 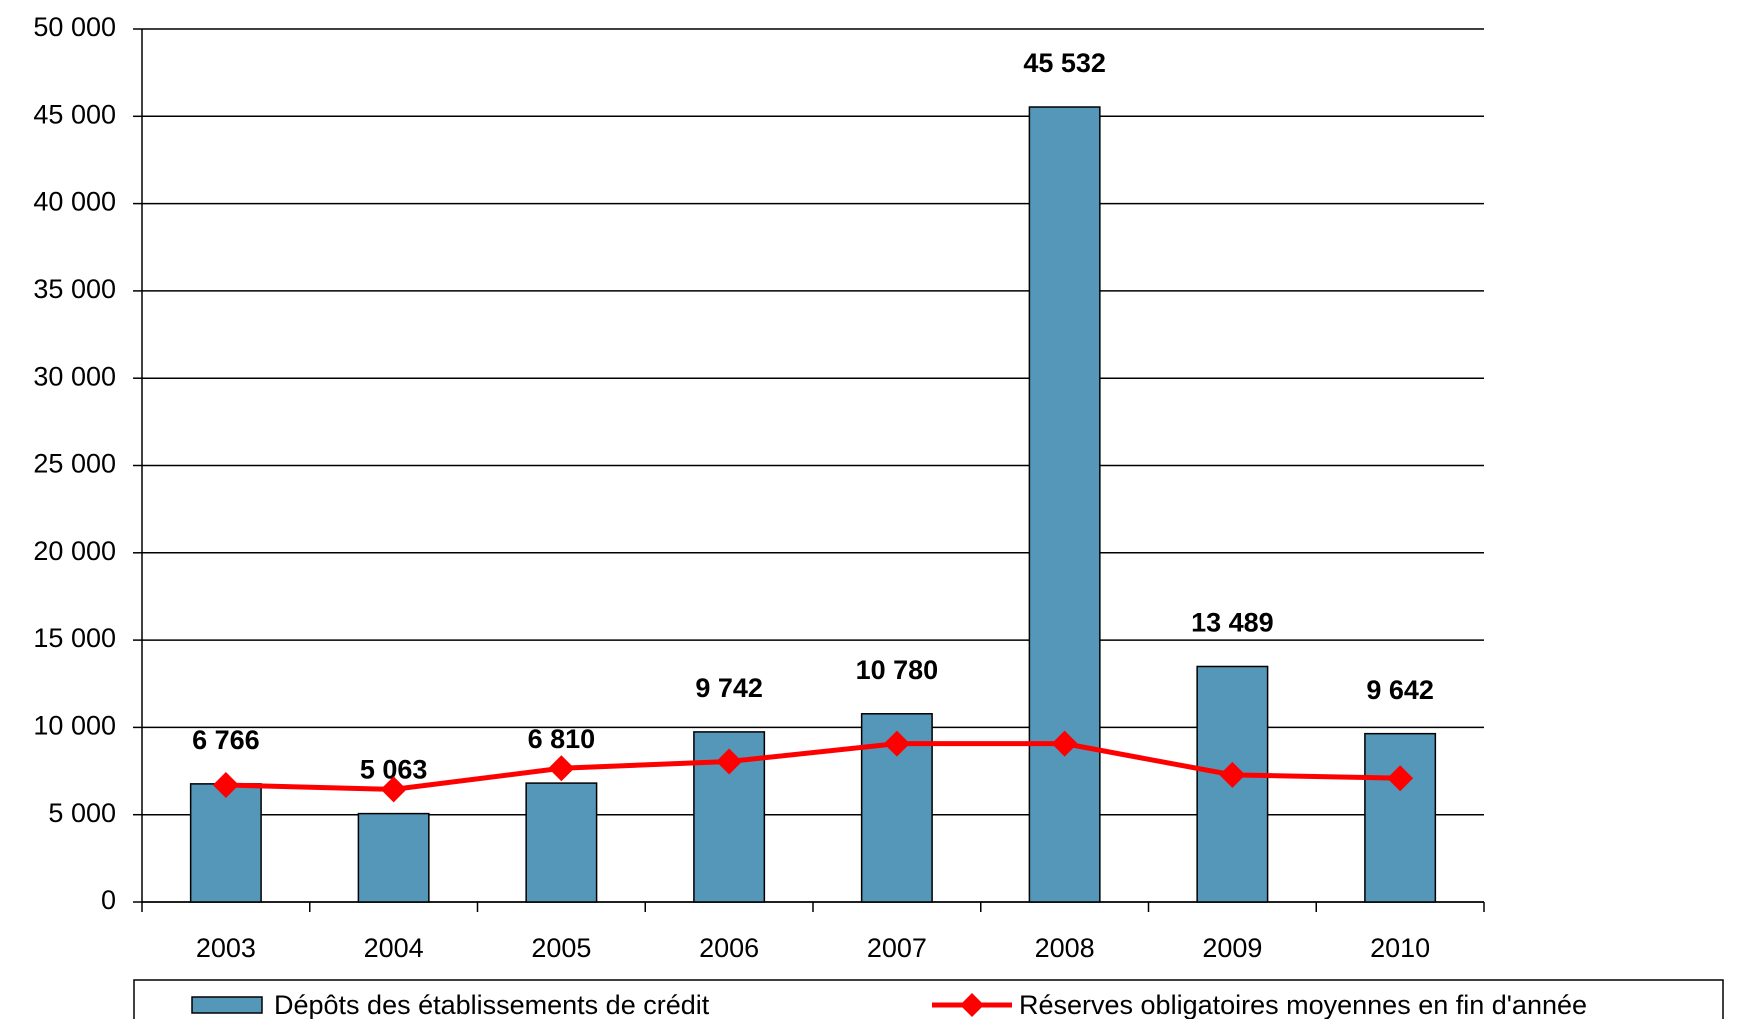 I want to click on value-label: 6 766, so click(x=226, y=740).